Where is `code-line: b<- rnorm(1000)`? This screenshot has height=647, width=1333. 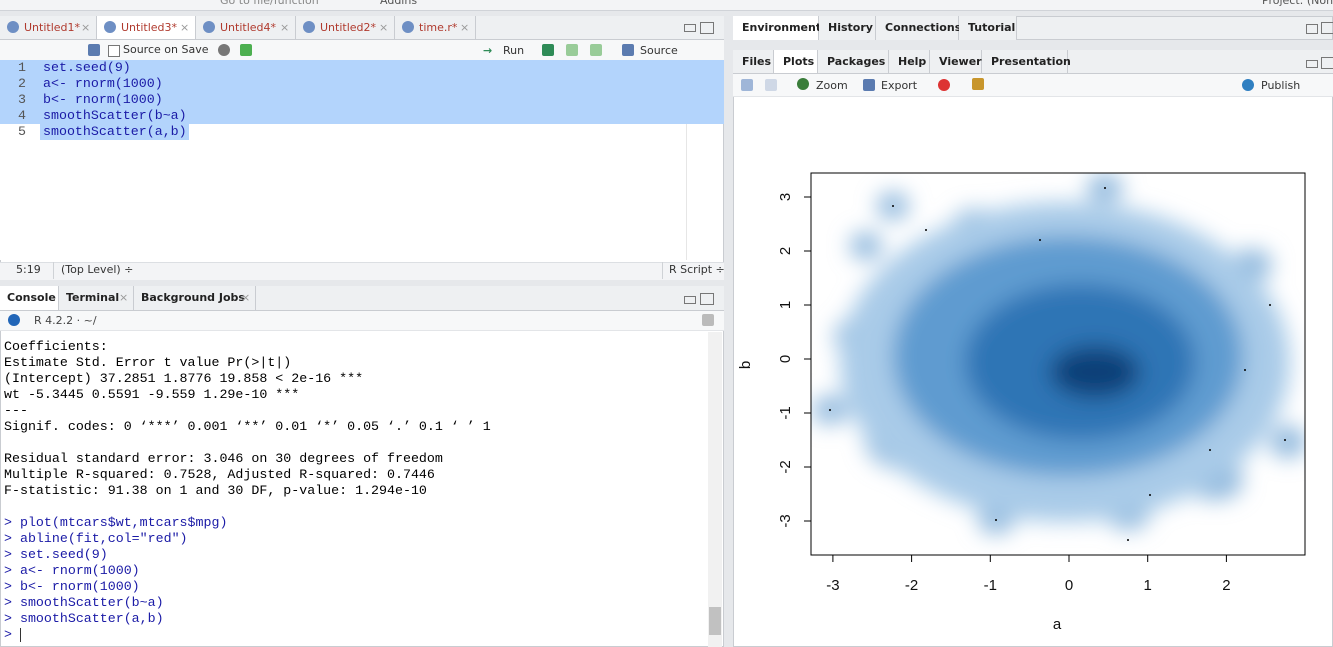 code-line: b<- rnorm(1000) is located at coordinates (103, 99).